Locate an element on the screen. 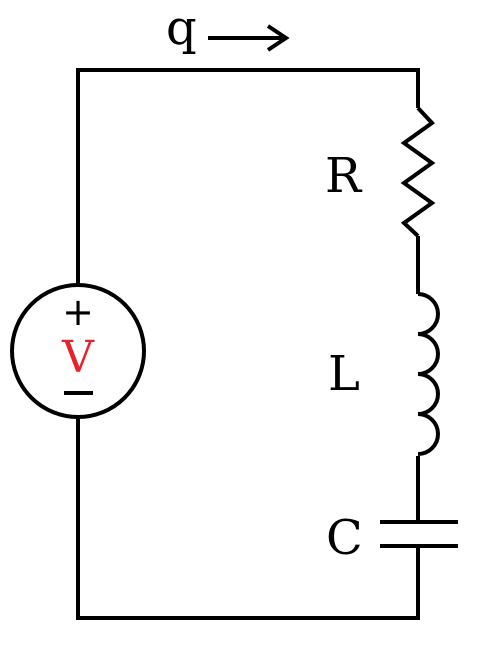 The image size is (480, 648). inductor-label: L is located at coordinates (344, 374).